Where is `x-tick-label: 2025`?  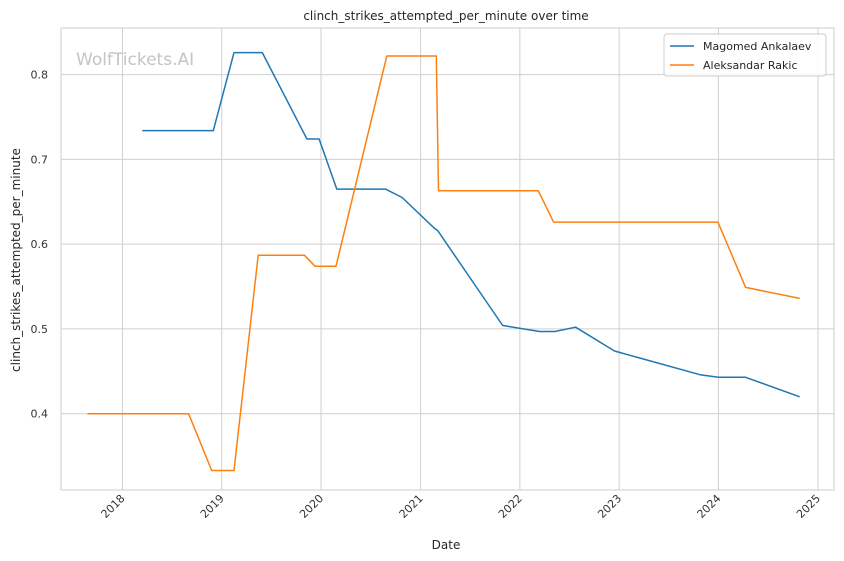
x-tick-label: 2025 is located at coordinates (808, 506).